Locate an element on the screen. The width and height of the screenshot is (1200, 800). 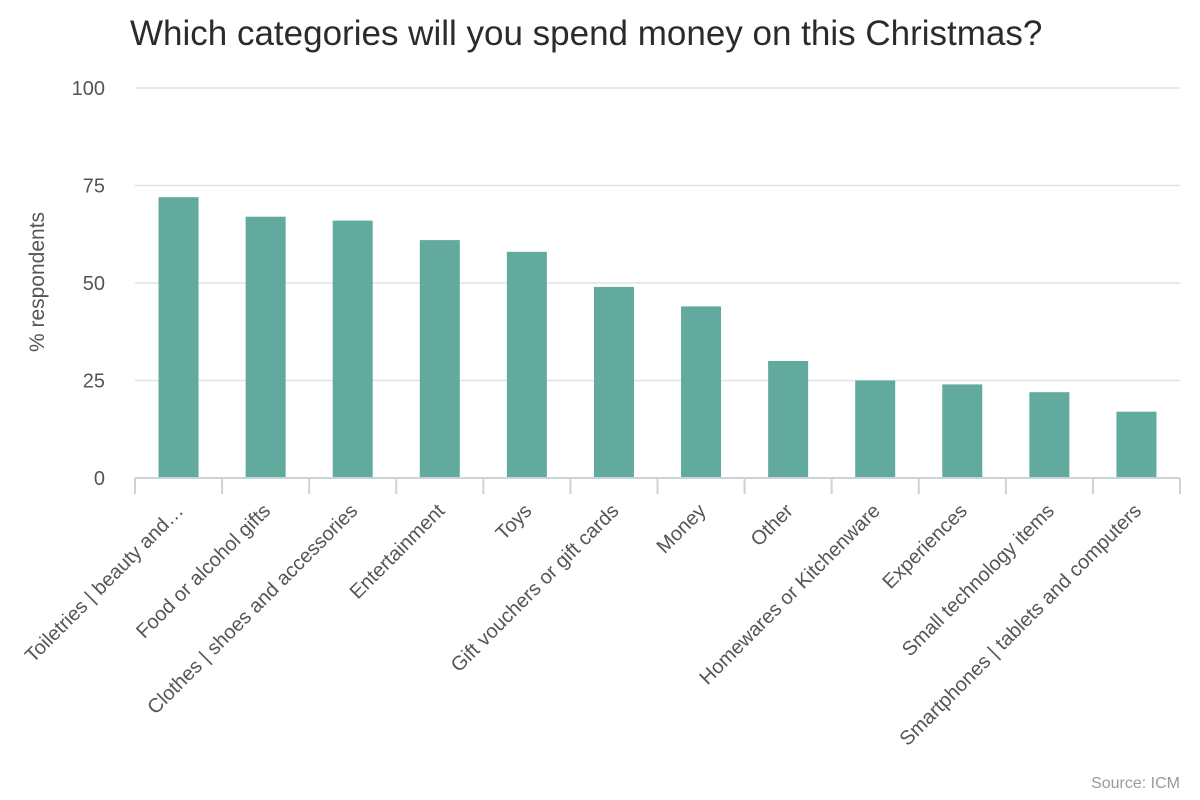
x-axis is located at coordinates (657, 485).